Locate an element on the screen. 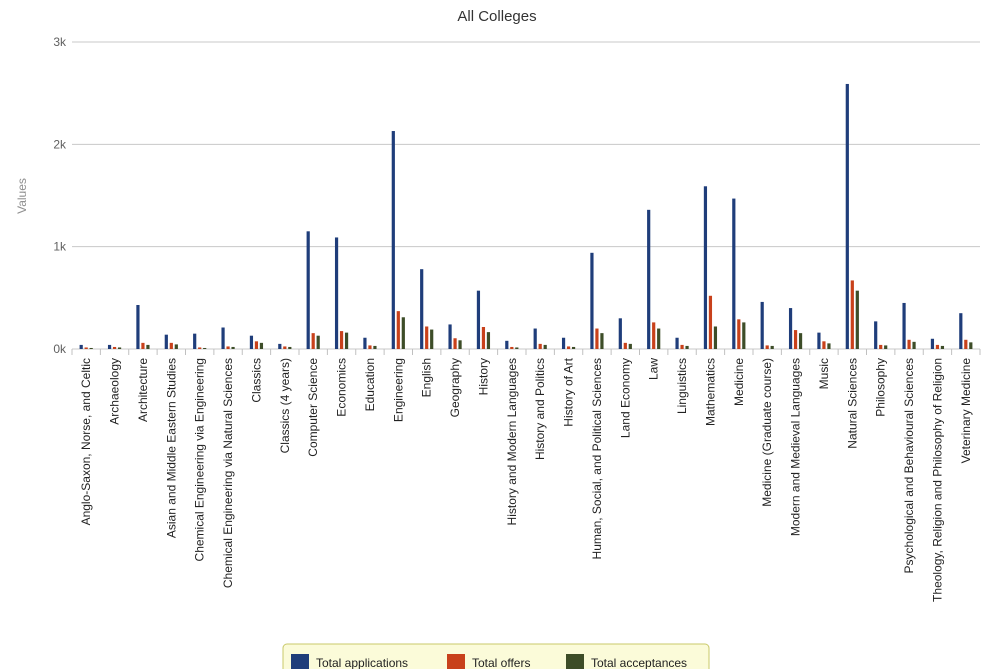 Image resolution: width=1000 pixels, height=669 pixels. x-category-label: Geography is located at coordinates (455, 387).